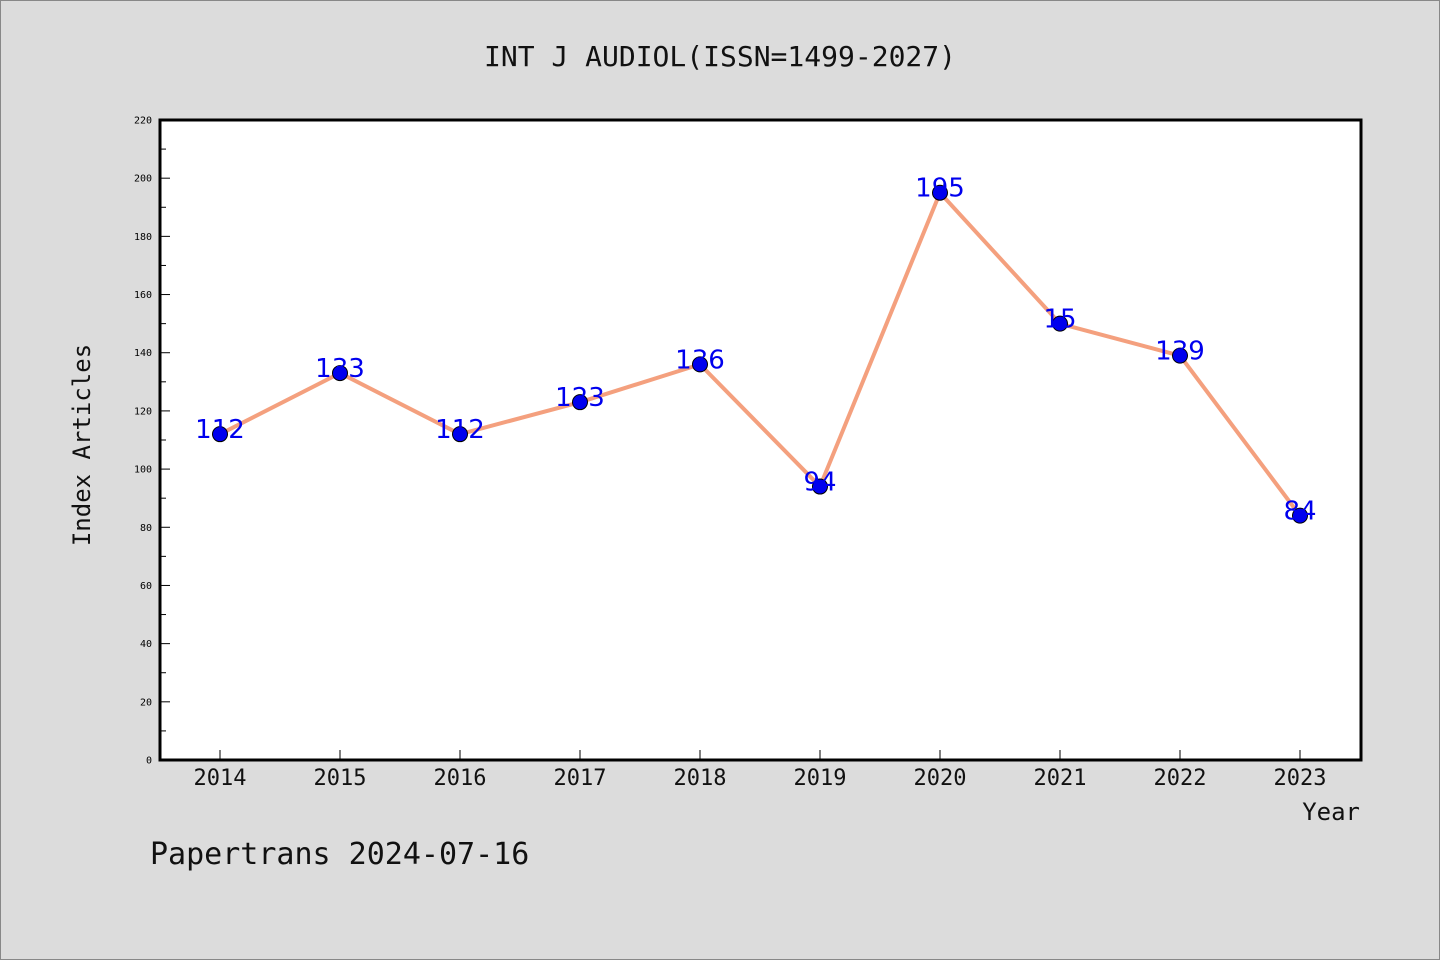  What do you see at coordinates (146, 586) in the screenshot?
I see `y-tick-label: 60` at bounding box center [146, 586].